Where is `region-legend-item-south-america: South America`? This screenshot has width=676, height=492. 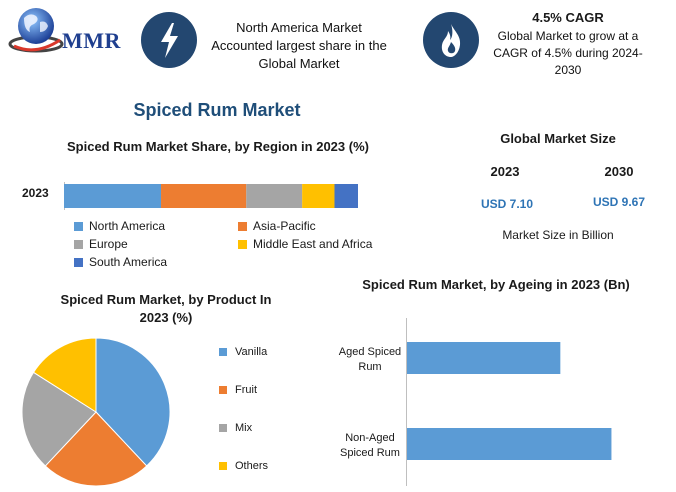 region-legend-item-south-america: South America is located at coordinates (120, 262).